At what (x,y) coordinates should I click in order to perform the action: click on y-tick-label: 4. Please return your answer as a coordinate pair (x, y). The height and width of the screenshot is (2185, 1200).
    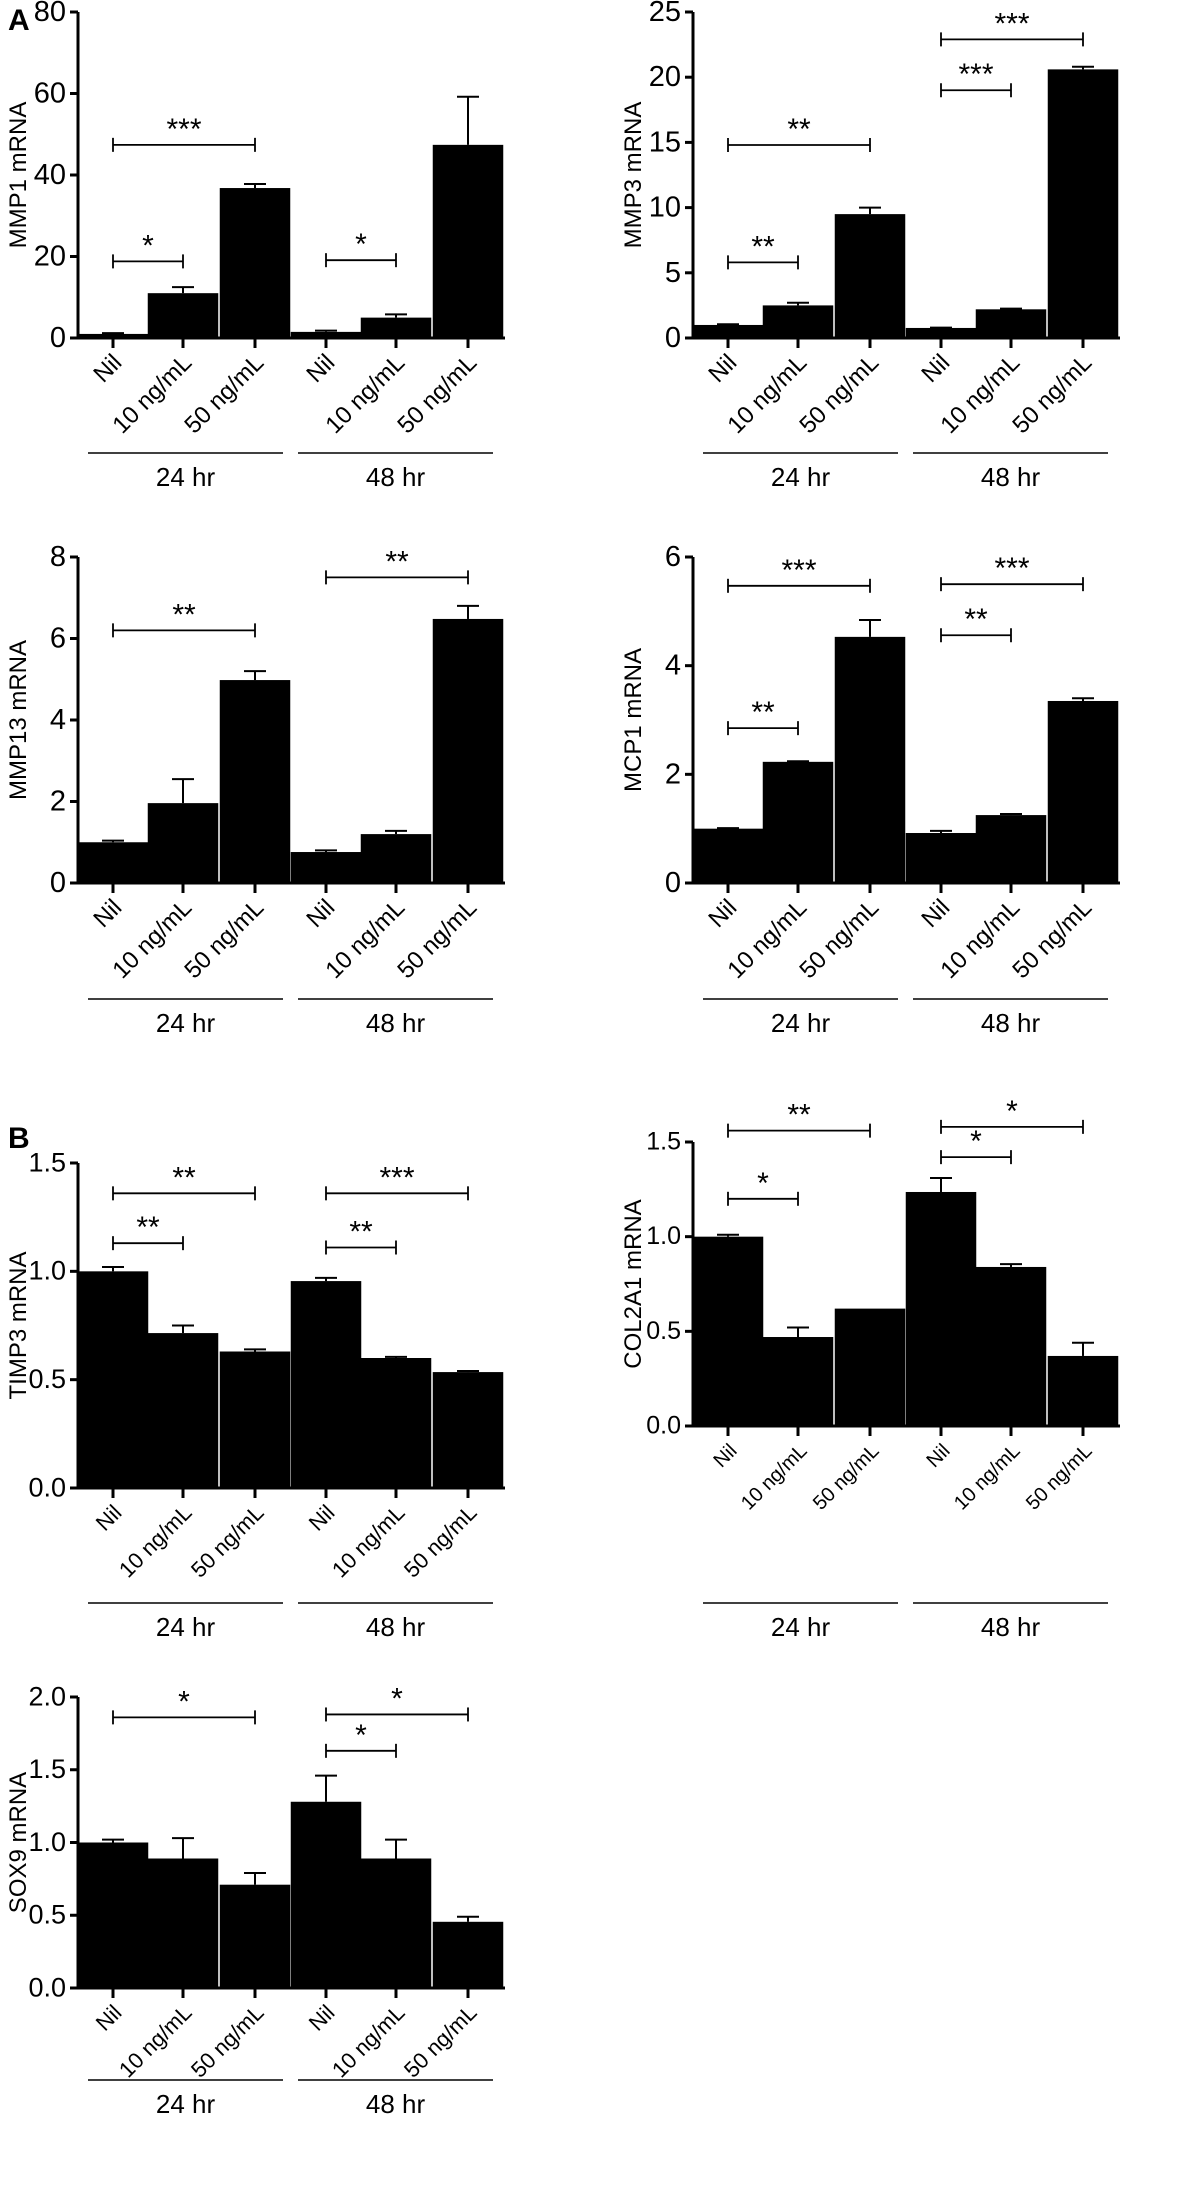
    Looking at the image, I should click on (58, 720).